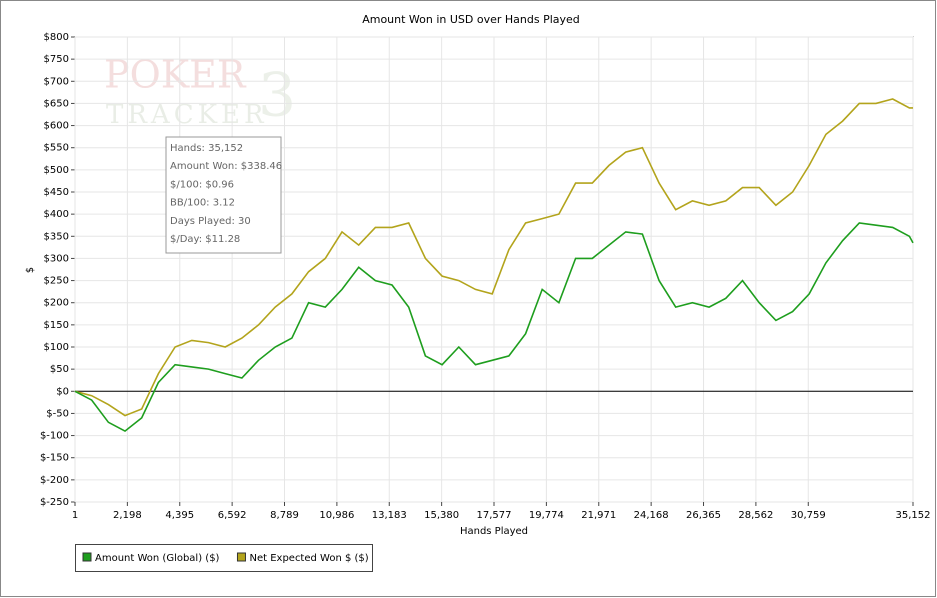 This screenshot has height=598, width=937. What do you see at coordinates (277, 96) in the screenshot?
I see `watermark-text: 3` at bounding box center [277, 96].